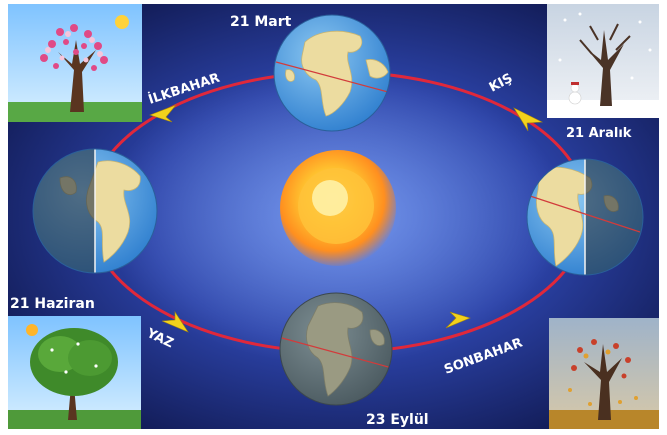 The image size is (667, 435). What do you see at coordinates (338, 208) in the screenshot?
I see `sun-icon` at bounding box center [338, 208].